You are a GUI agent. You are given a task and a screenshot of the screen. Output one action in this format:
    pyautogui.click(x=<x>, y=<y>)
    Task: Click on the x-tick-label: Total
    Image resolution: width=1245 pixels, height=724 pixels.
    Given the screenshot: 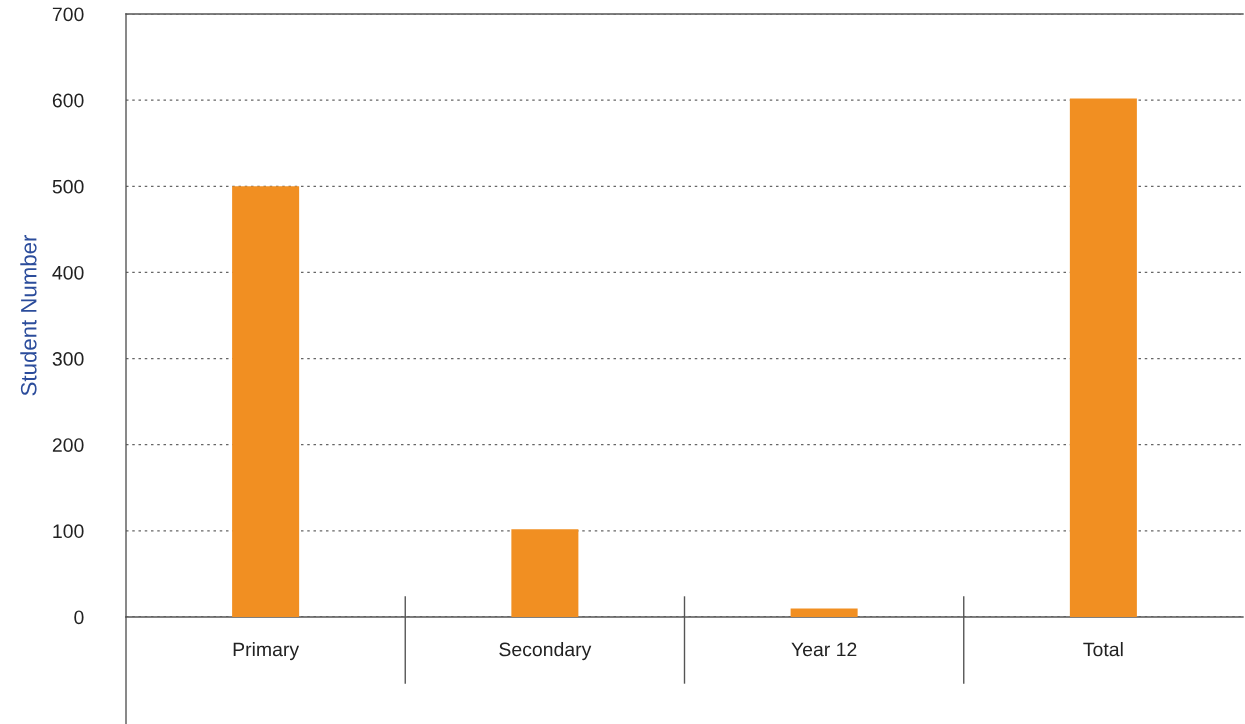 What is the action you would take?
    pyautogui.click(x=1103, y=649)
    